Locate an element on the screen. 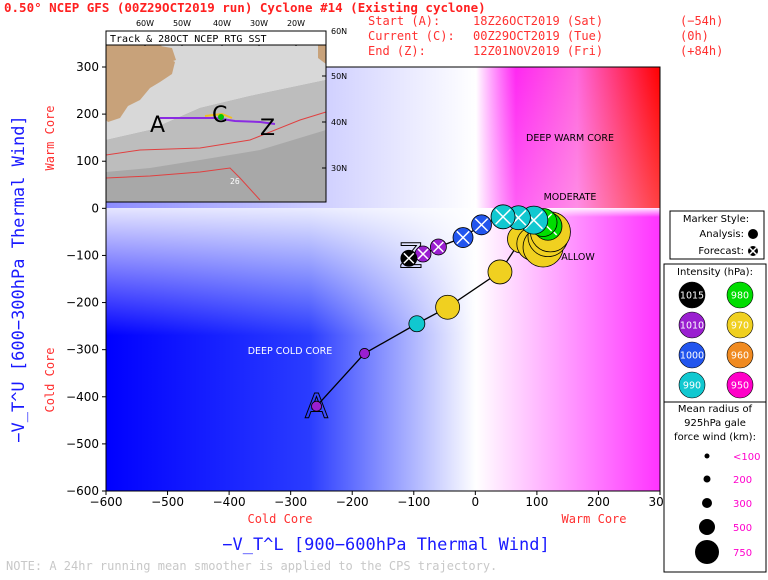 This screenshot has height=580, width=768. info-current-time: 00Z29OCT2019 (Tue) is located at coordinates (538, 36).